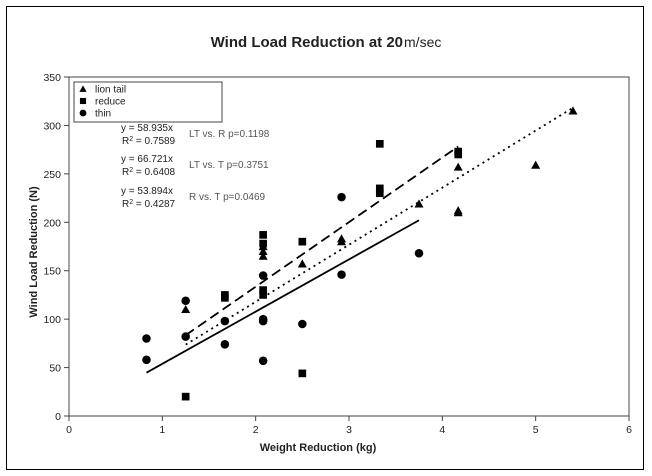  What do you see at coordinates (52, 78) in the screenshot?
I see `y-tick-label: 350` at bounding box center [52, 78].